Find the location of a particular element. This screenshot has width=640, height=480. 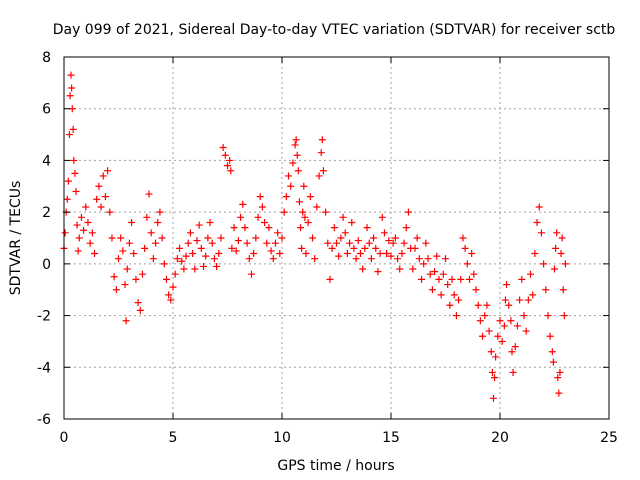

x-tick-label: 0 is located at coordinates (64, 438).